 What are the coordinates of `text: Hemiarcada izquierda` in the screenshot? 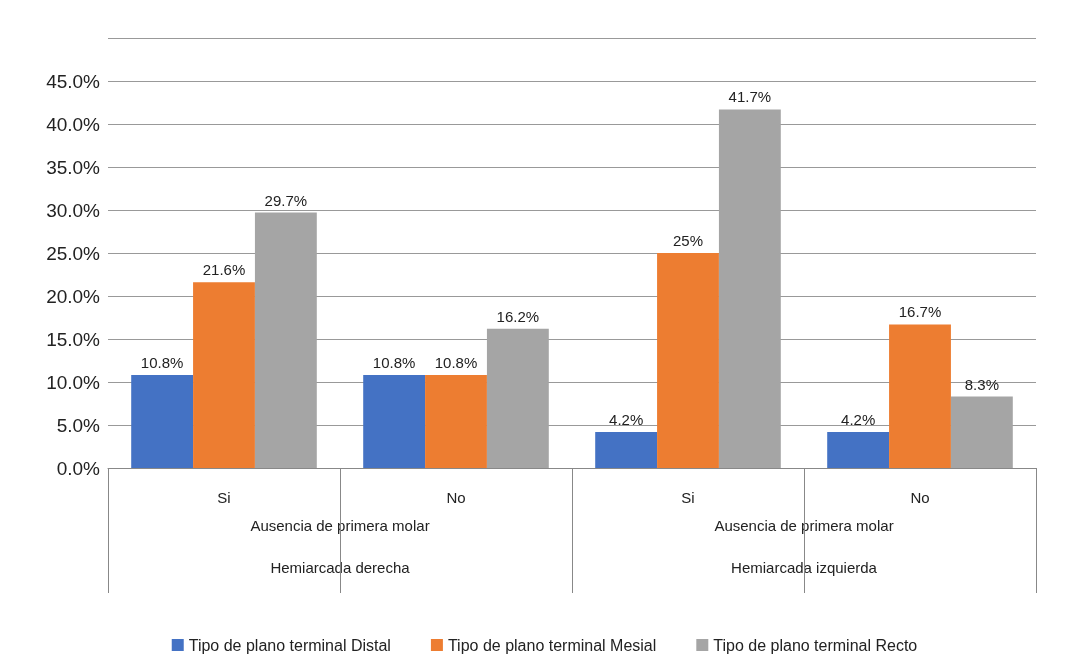 It's located at (804, 567).